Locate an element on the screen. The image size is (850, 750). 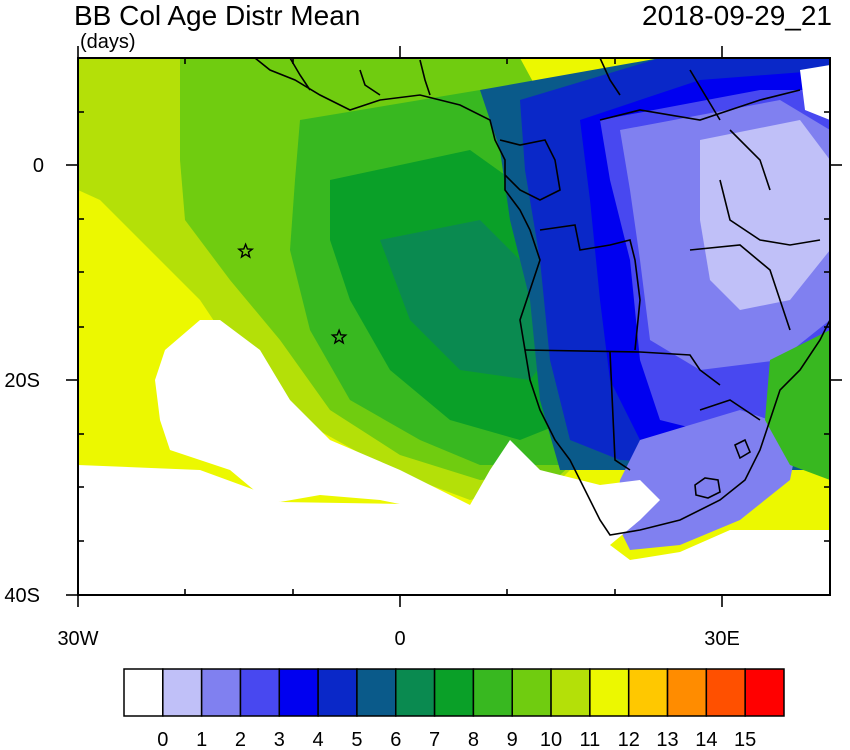
field-south-lightblue is located at coordinates (707, 480).